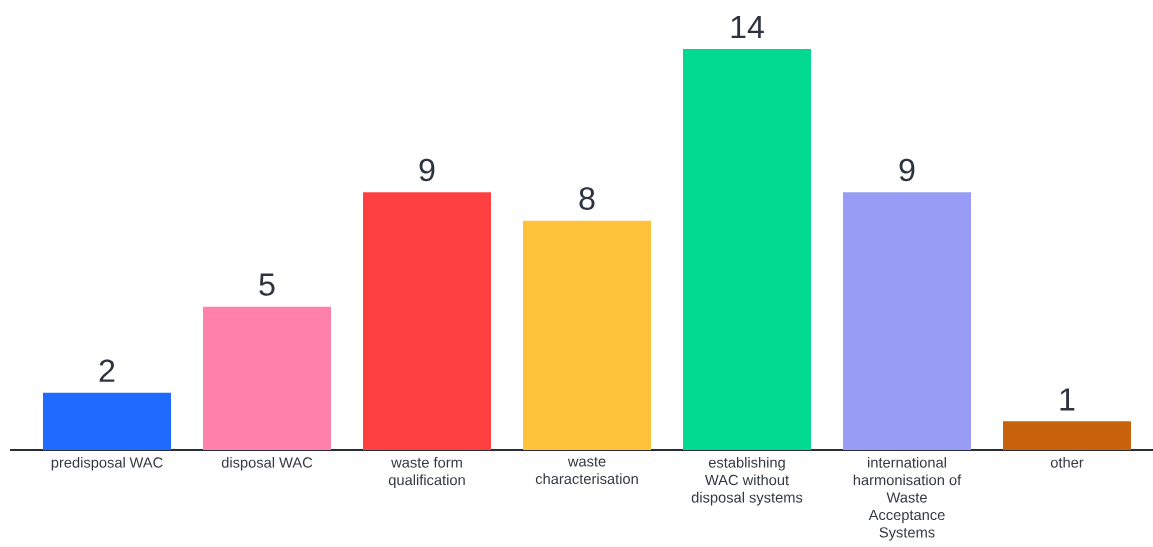 This screenshot has height=547, width=1153. Describe the element at coordinates (747, 481) in the screenshot. I see `x-tick-label: establishing WAC without disposal systems` at that location.